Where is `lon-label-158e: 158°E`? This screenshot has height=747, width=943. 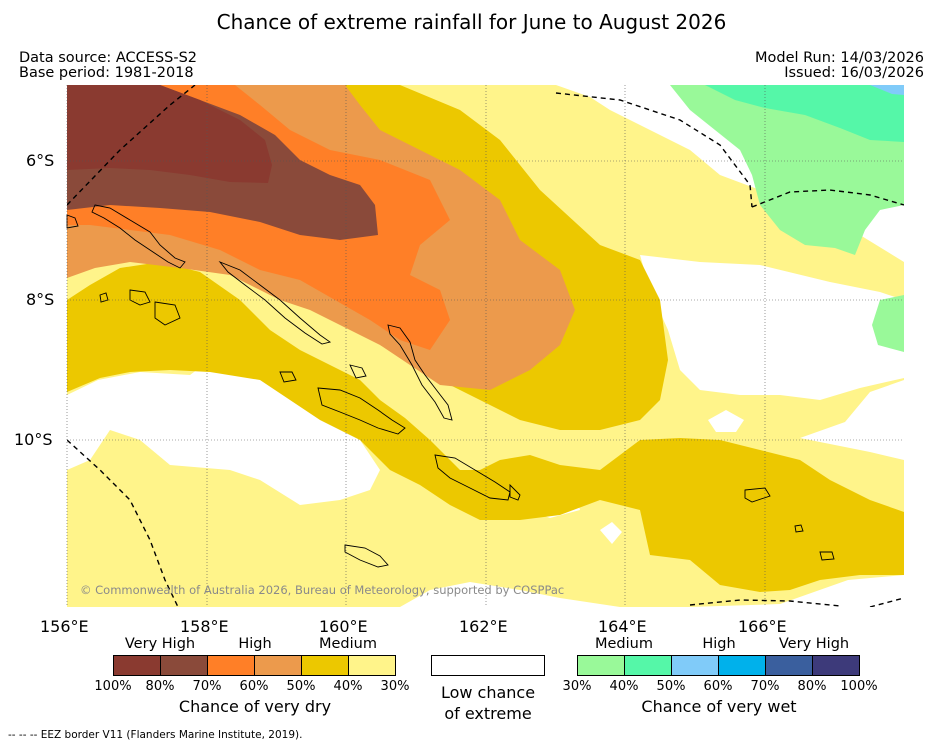
lon-label-158e: 158°E is located at coordinates (204, 626).